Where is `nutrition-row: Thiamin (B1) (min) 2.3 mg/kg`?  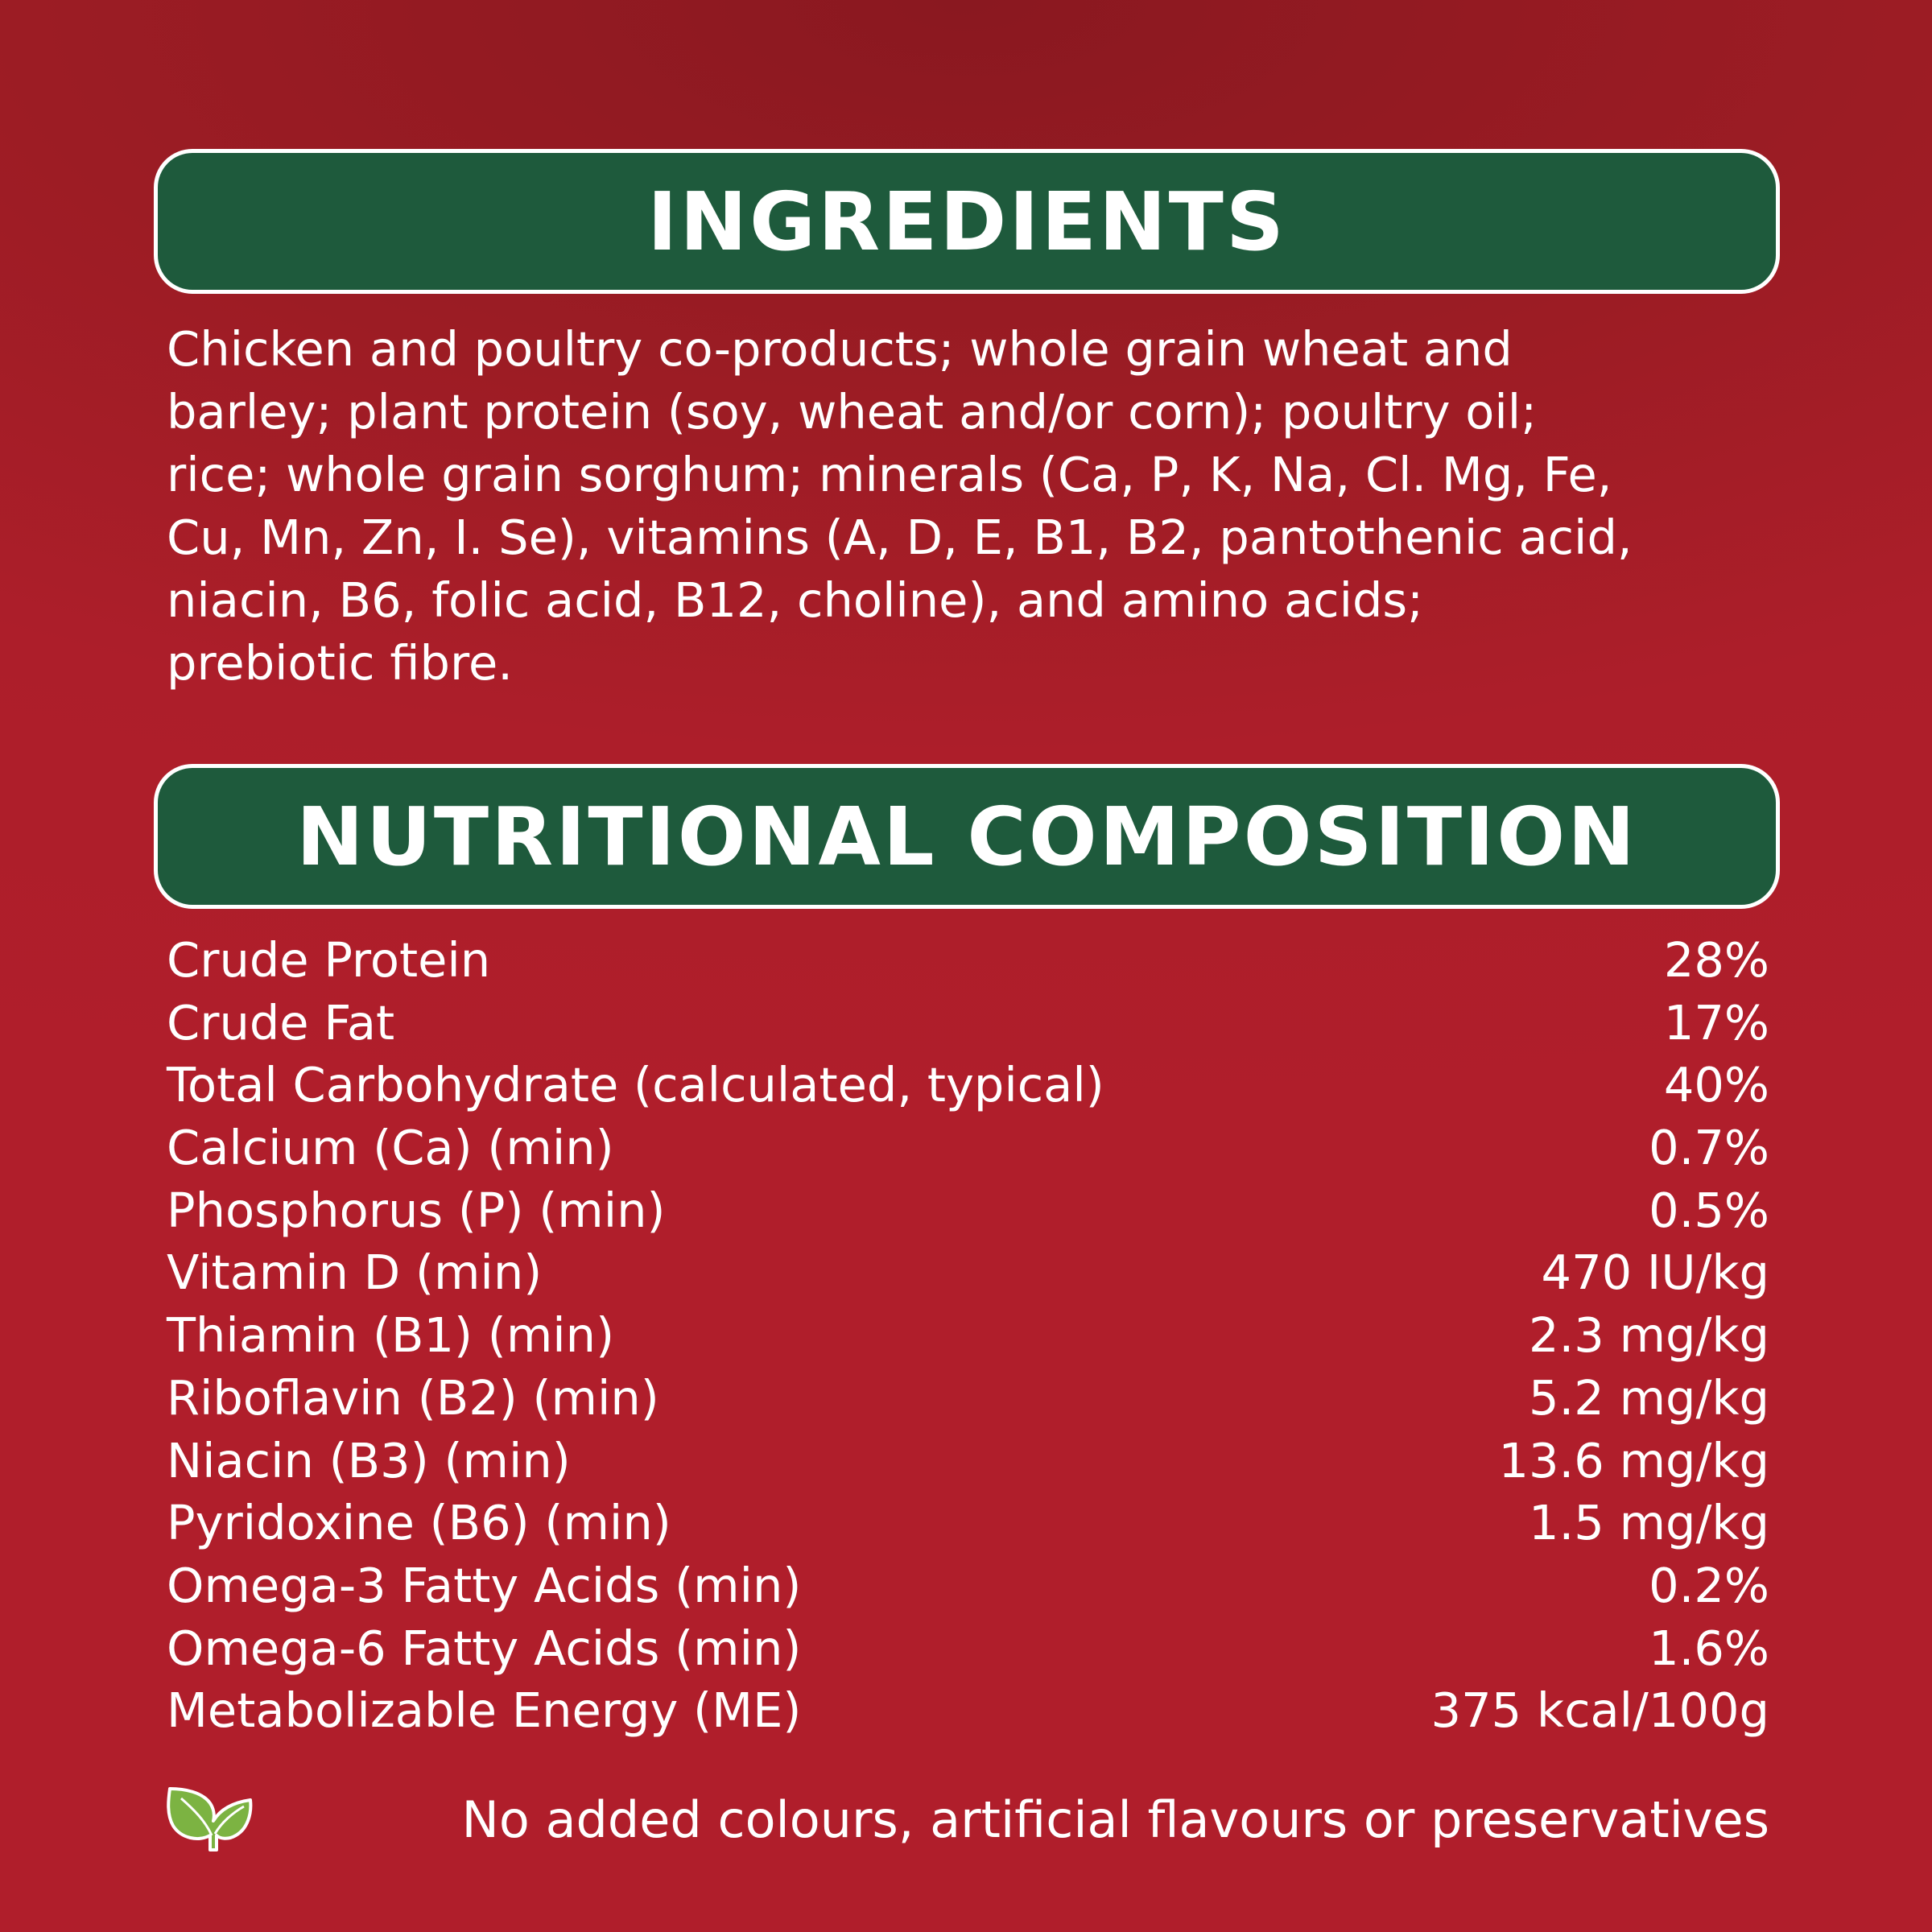
nutrition-row: Thiamin (B1) (min) 2.3 mg/kg is located at coordinates (968, 1335).